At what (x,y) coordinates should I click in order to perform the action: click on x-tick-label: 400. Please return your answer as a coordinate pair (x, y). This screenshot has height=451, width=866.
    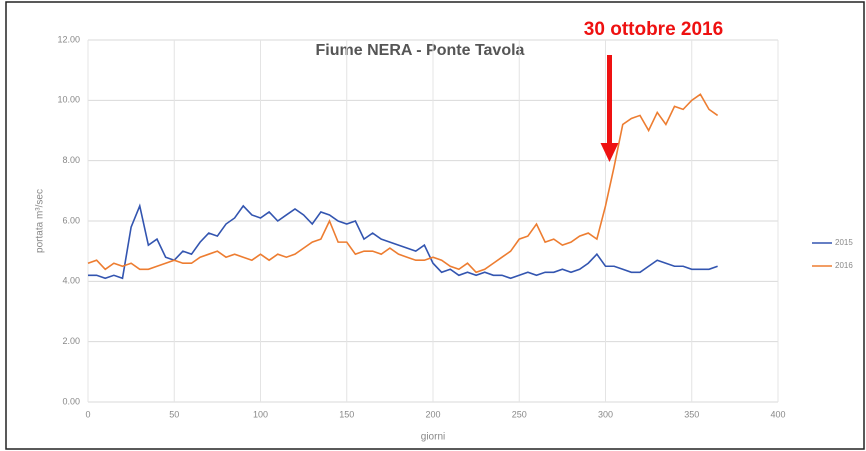
    Looking at the image, I should click on (777, 414).